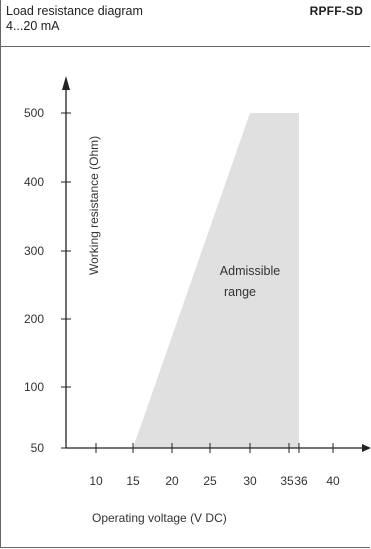 The image size is (371, 549). Describe the element at coordinates (159, 518) in the screenshot. I see `x-axis-title: Operating voltage (V DC)` at that location.